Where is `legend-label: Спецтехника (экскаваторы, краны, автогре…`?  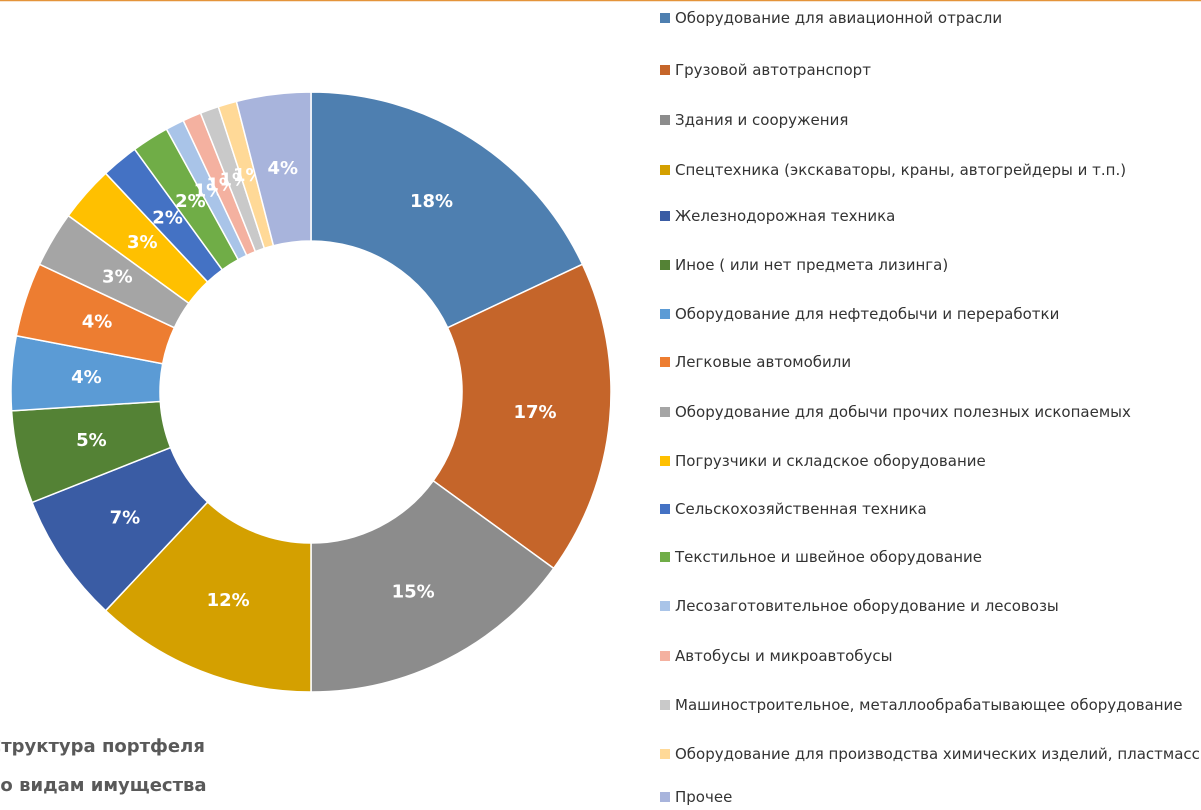
legend-label: Спецтехника (экскаваторы, краны, автогре… is located at coordinates (901, 170).